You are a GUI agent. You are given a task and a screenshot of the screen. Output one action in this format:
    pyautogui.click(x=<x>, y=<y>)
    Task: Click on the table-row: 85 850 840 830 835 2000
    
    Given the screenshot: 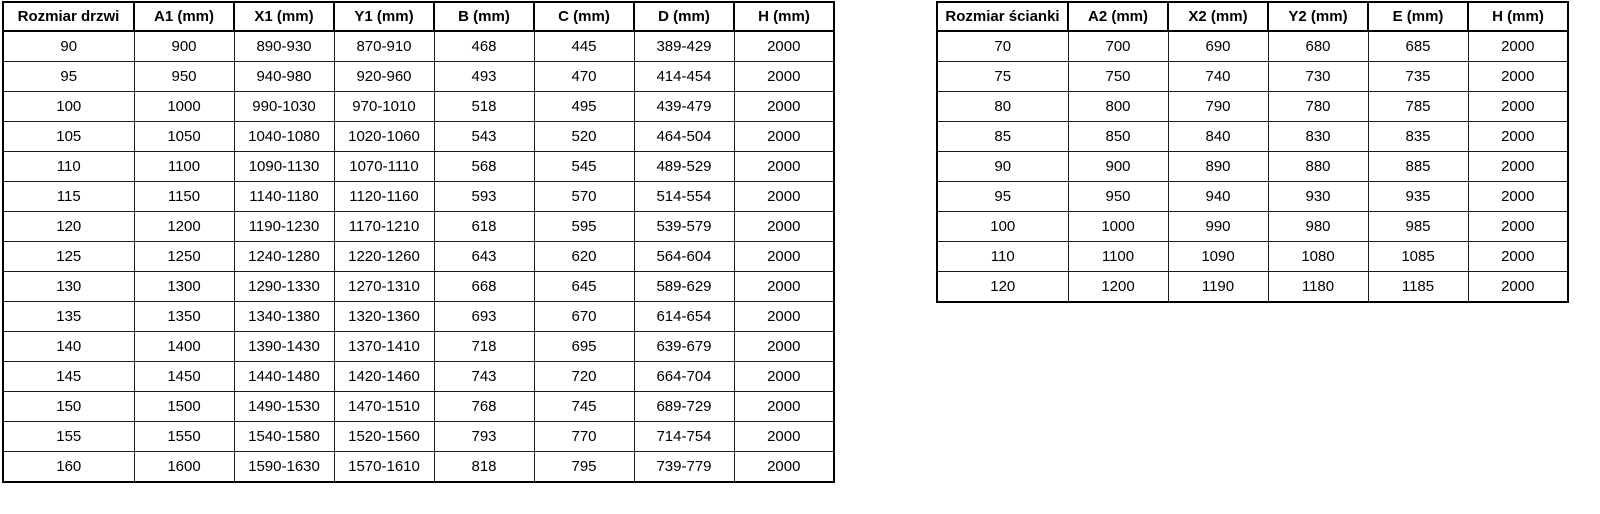 What is the action you would take?
    pyautogui.click(x=1252, y=136)
    